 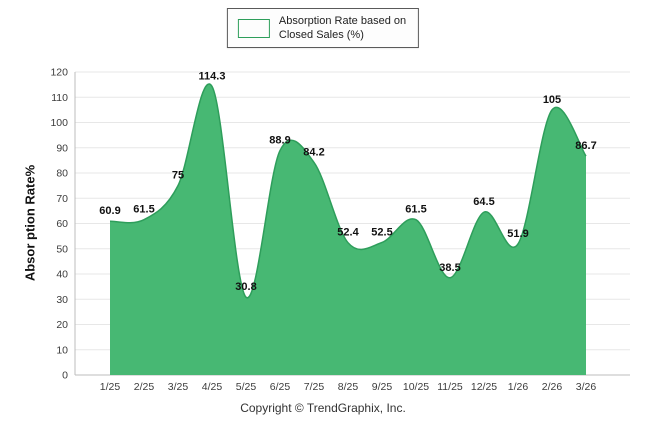 What do you see at coordinates (62, 300) in the screenshot?
I see `y-tick-label: 30` at bounding box center [62, 300].